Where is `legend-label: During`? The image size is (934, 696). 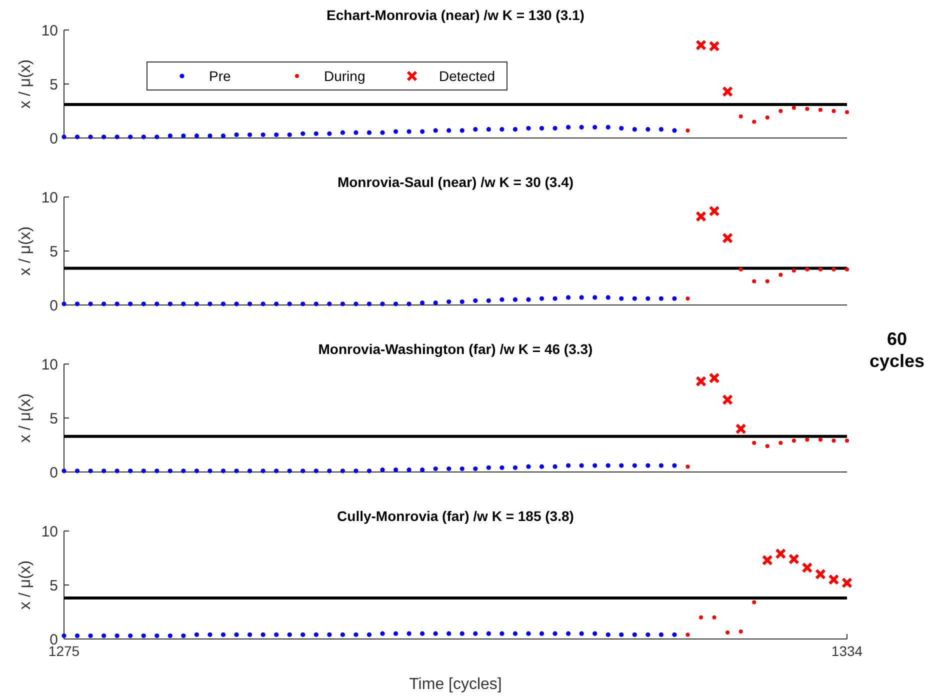 legend-label: During is located at coordinates (345, 76).